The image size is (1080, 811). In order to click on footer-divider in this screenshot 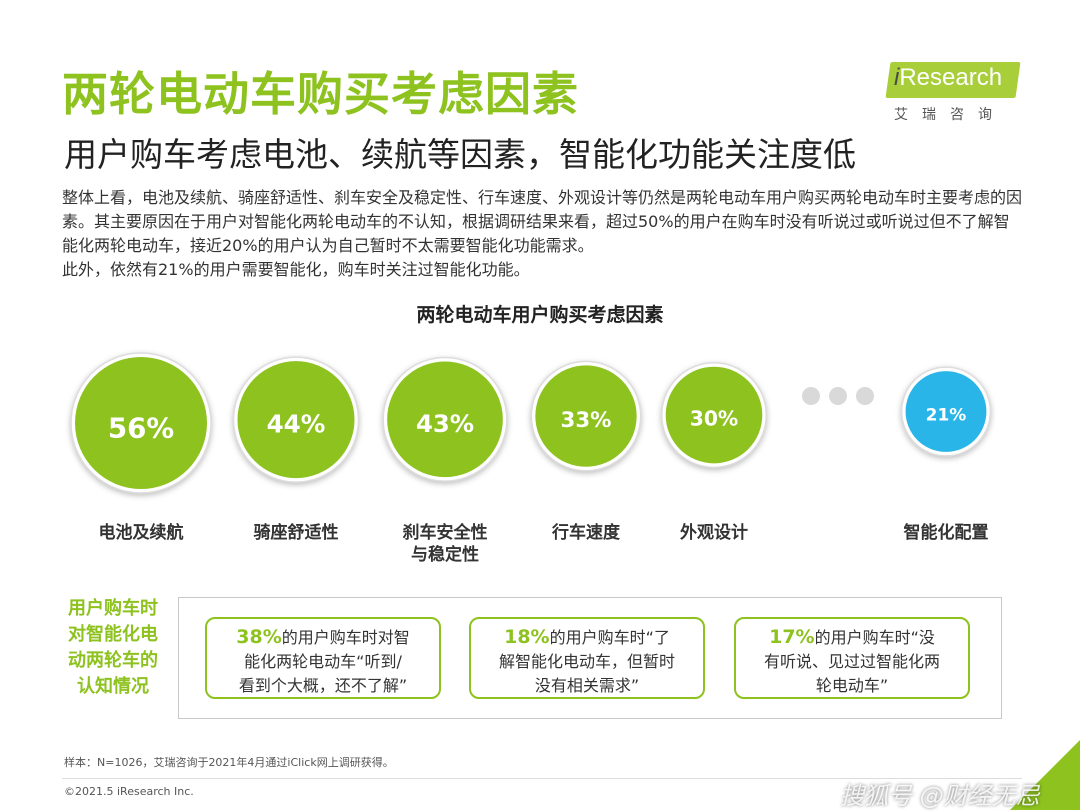, I will do `click(542, 778)`.